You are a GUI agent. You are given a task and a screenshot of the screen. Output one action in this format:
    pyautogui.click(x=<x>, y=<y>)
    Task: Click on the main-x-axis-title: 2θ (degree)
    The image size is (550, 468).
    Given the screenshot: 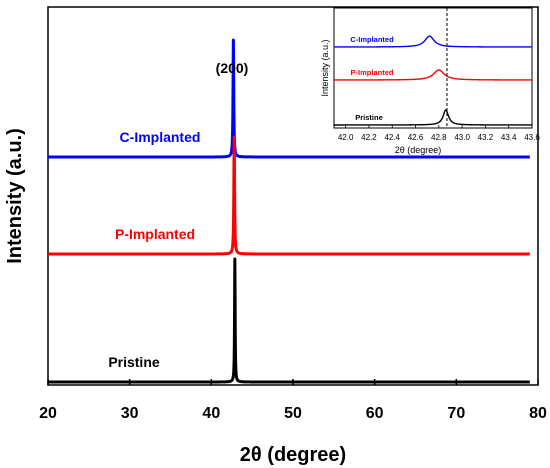 What is the action you would take?
    pyautogui.click(x=293, y=455)
    